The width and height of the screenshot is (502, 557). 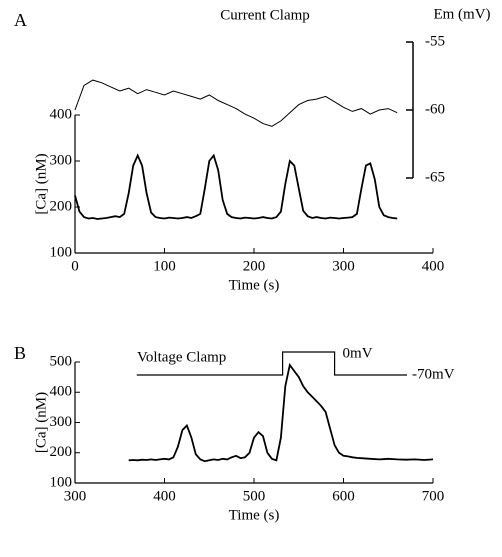 I want to click on command-label: 0mV, so click(x=358, y=353).